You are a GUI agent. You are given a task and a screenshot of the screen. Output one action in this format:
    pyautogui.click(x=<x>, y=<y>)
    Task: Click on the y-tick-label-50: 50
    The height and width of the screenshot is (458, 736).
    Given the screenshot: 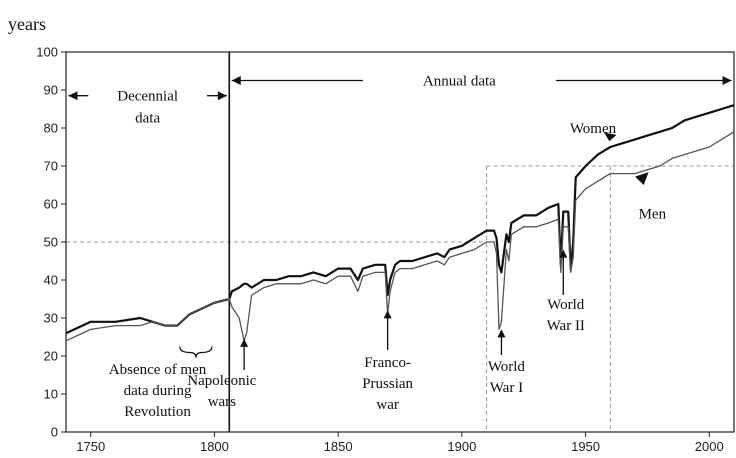 What is the action you would take?
    pyautogui.click(x=51, y=242)
    